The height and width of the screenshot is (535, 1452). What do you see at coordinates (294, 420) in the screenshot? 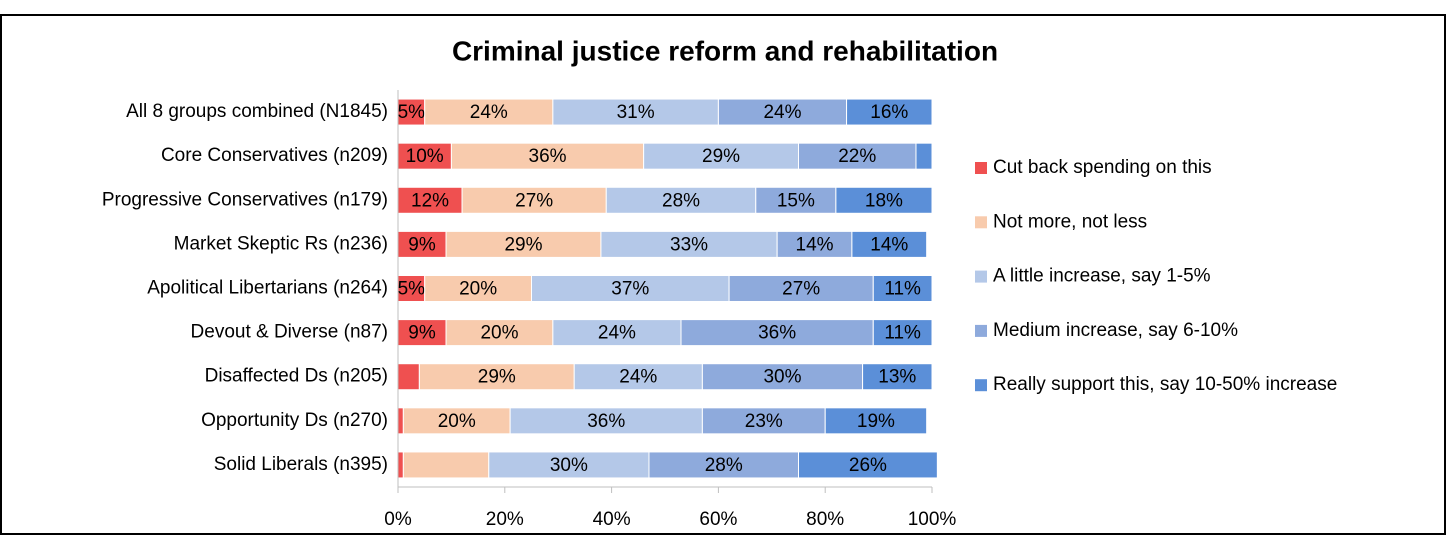
I see `y-tick-label: Opportunity Ds (n270)` at bounding box center [294, 420].